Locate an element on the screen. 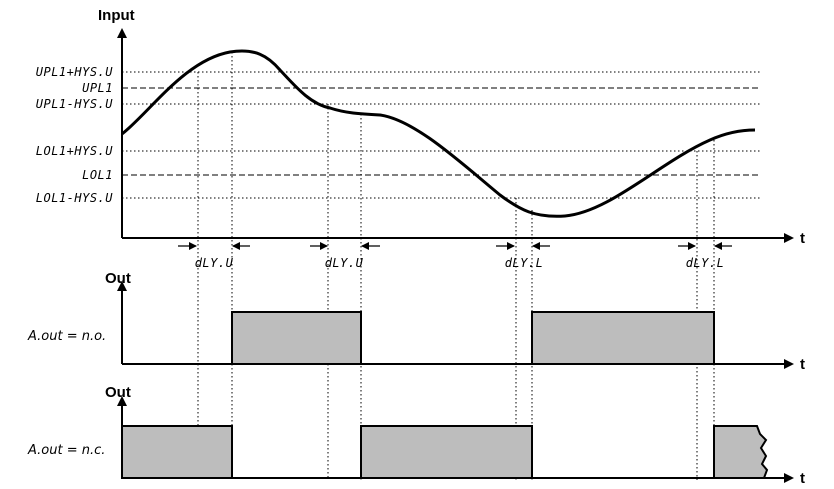 This screenshot has height=489, width=834. no-t-label: t is located at coordinates (802, 364).